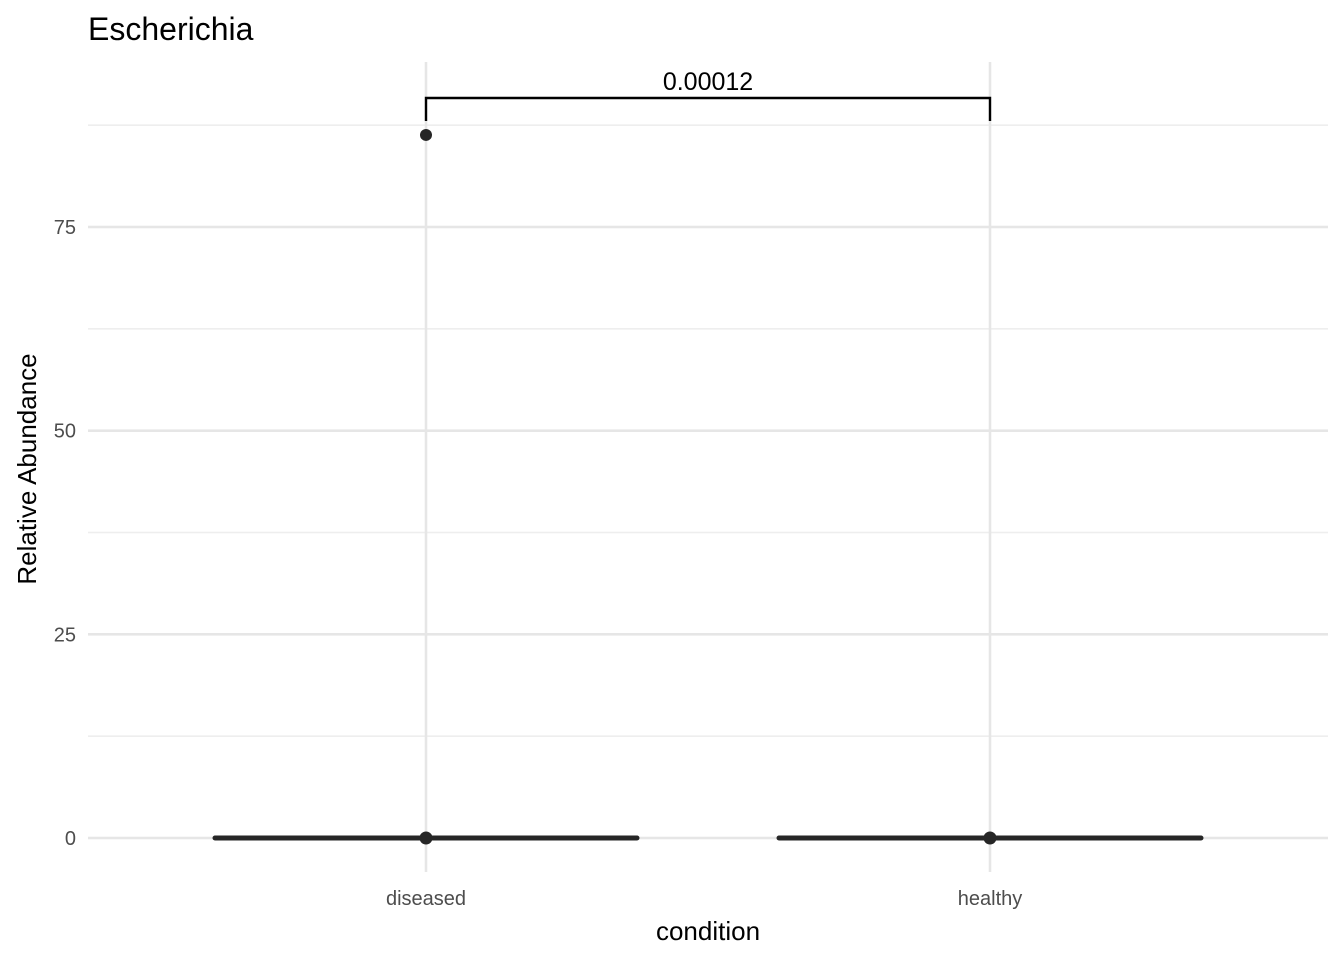 This screenshot has height=960, width=1344. Describe the element at coordinates (65, 432) in the screenshot. I see `y-tick-label: 50` at that location.